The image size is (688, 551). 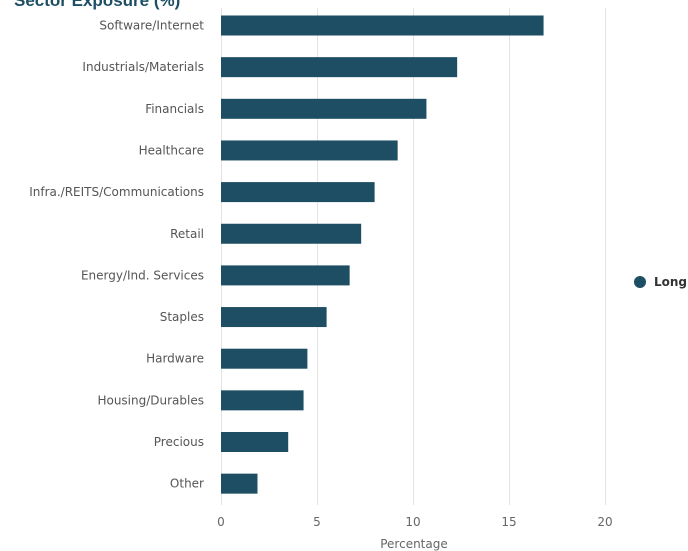 What do you see at coordinates (604, 522) in the screenshot?
I see `x-tick-label-4: 20` at bounding box center [604, 522].